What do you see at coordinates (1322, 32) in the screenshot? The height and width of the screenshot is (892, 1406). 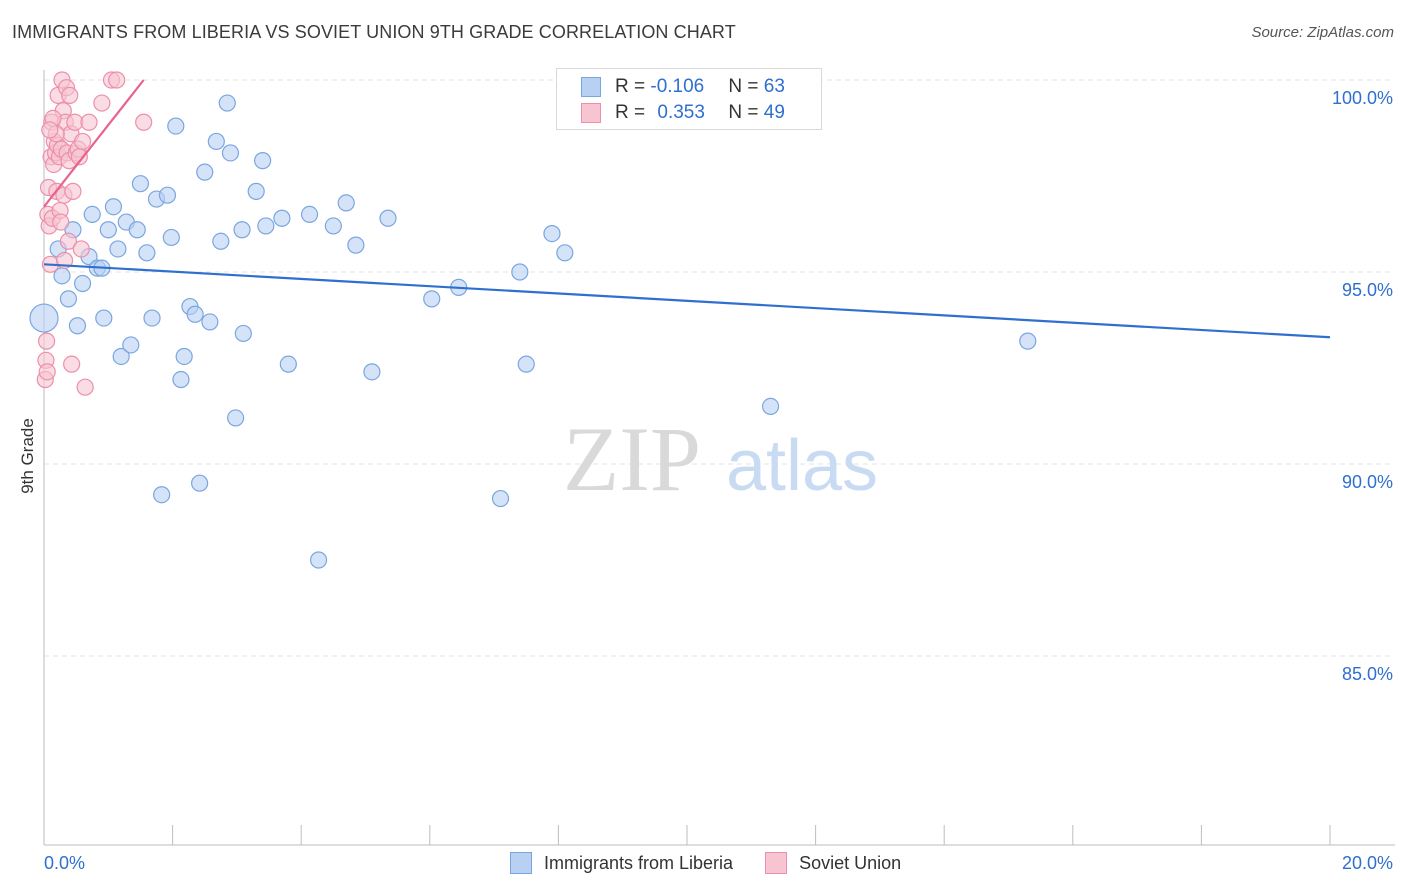 I see `source-label: Source: ZipAtlas.com` at bounding box center [1322, 32].